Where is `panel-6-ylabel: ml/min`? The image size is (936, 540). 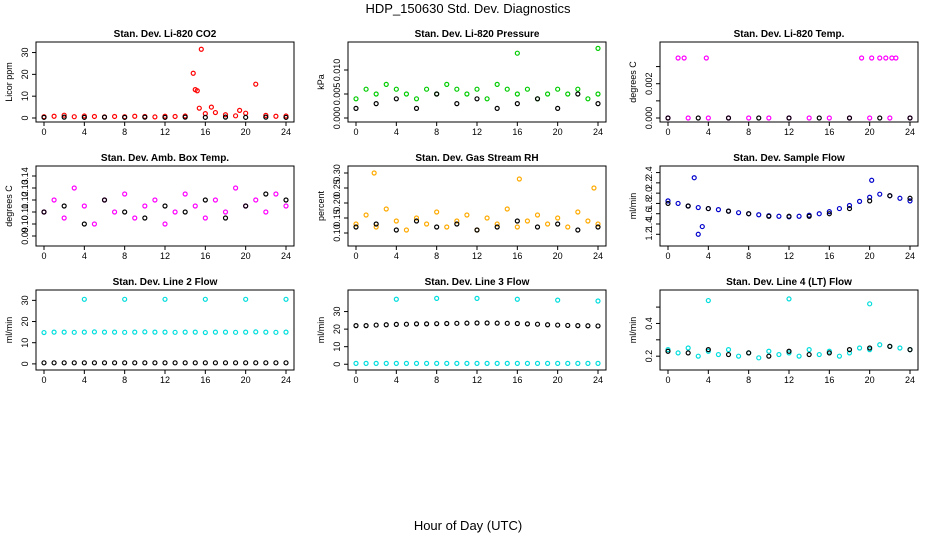
panel-6-ylabel: ml/min is located at coordinates (9, 330).